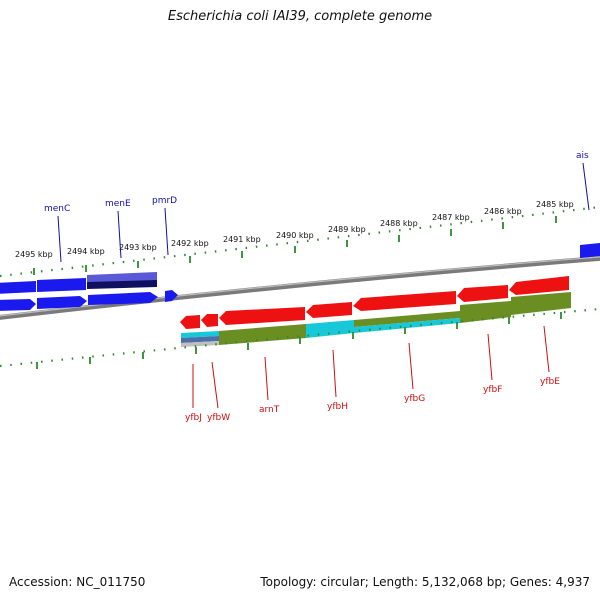 The image size is (600, 600). Describe the element at coordinates (59, 239) in the screenshot. I see `leader-menC` at that location.